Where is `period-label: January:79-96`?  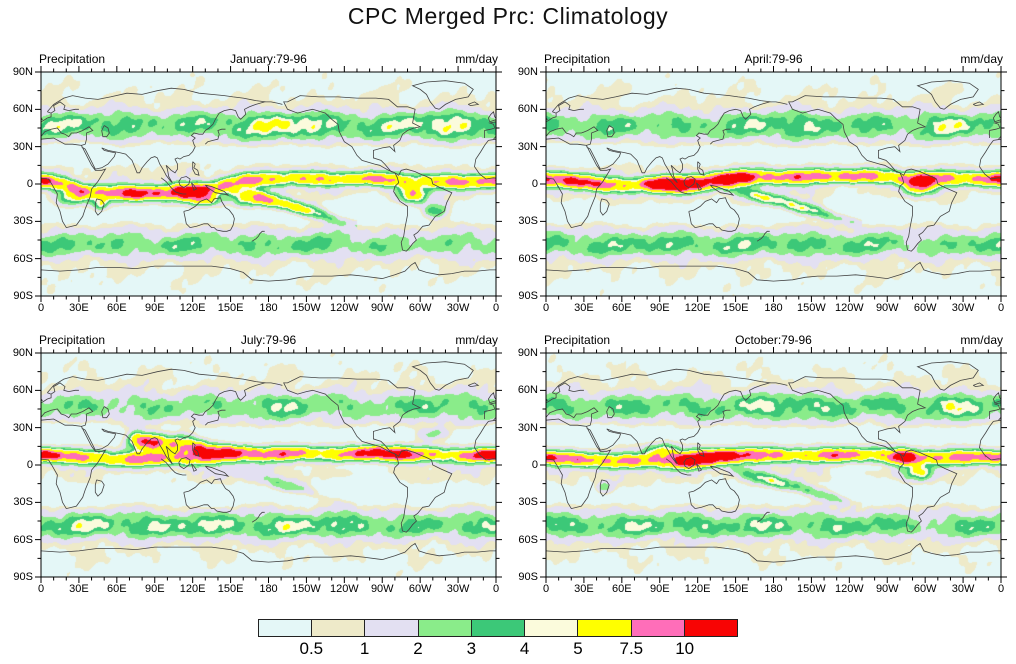 period-label: January:79-96 is located at coordinates (268, 59).